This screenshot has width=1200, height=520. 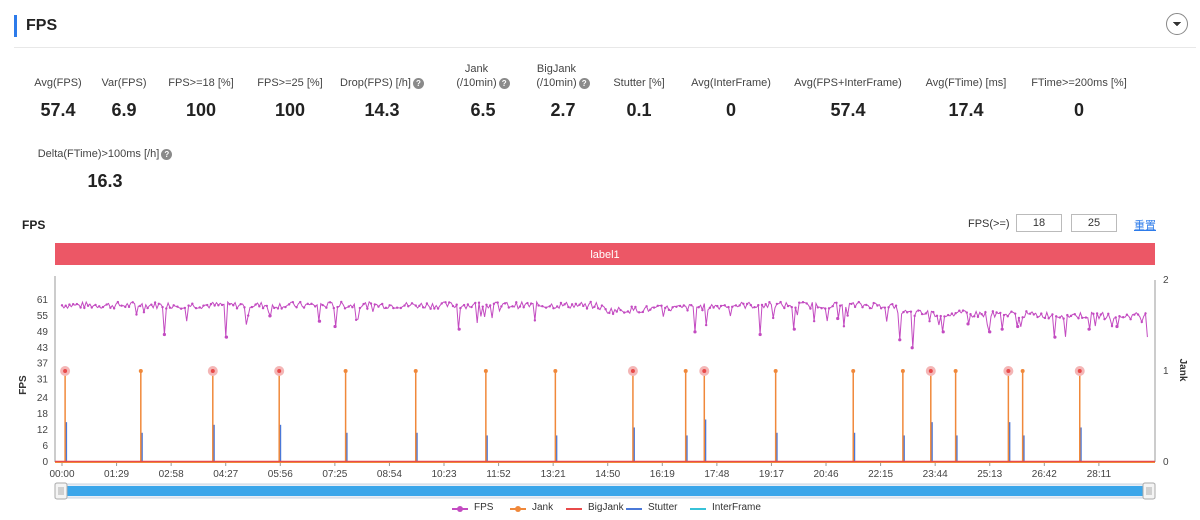 What do you see at coordinates (966, 83) in the screenshot?
I see `metric-label-text: Avg(FTime) [ms]` at bounding box center [966, 83].